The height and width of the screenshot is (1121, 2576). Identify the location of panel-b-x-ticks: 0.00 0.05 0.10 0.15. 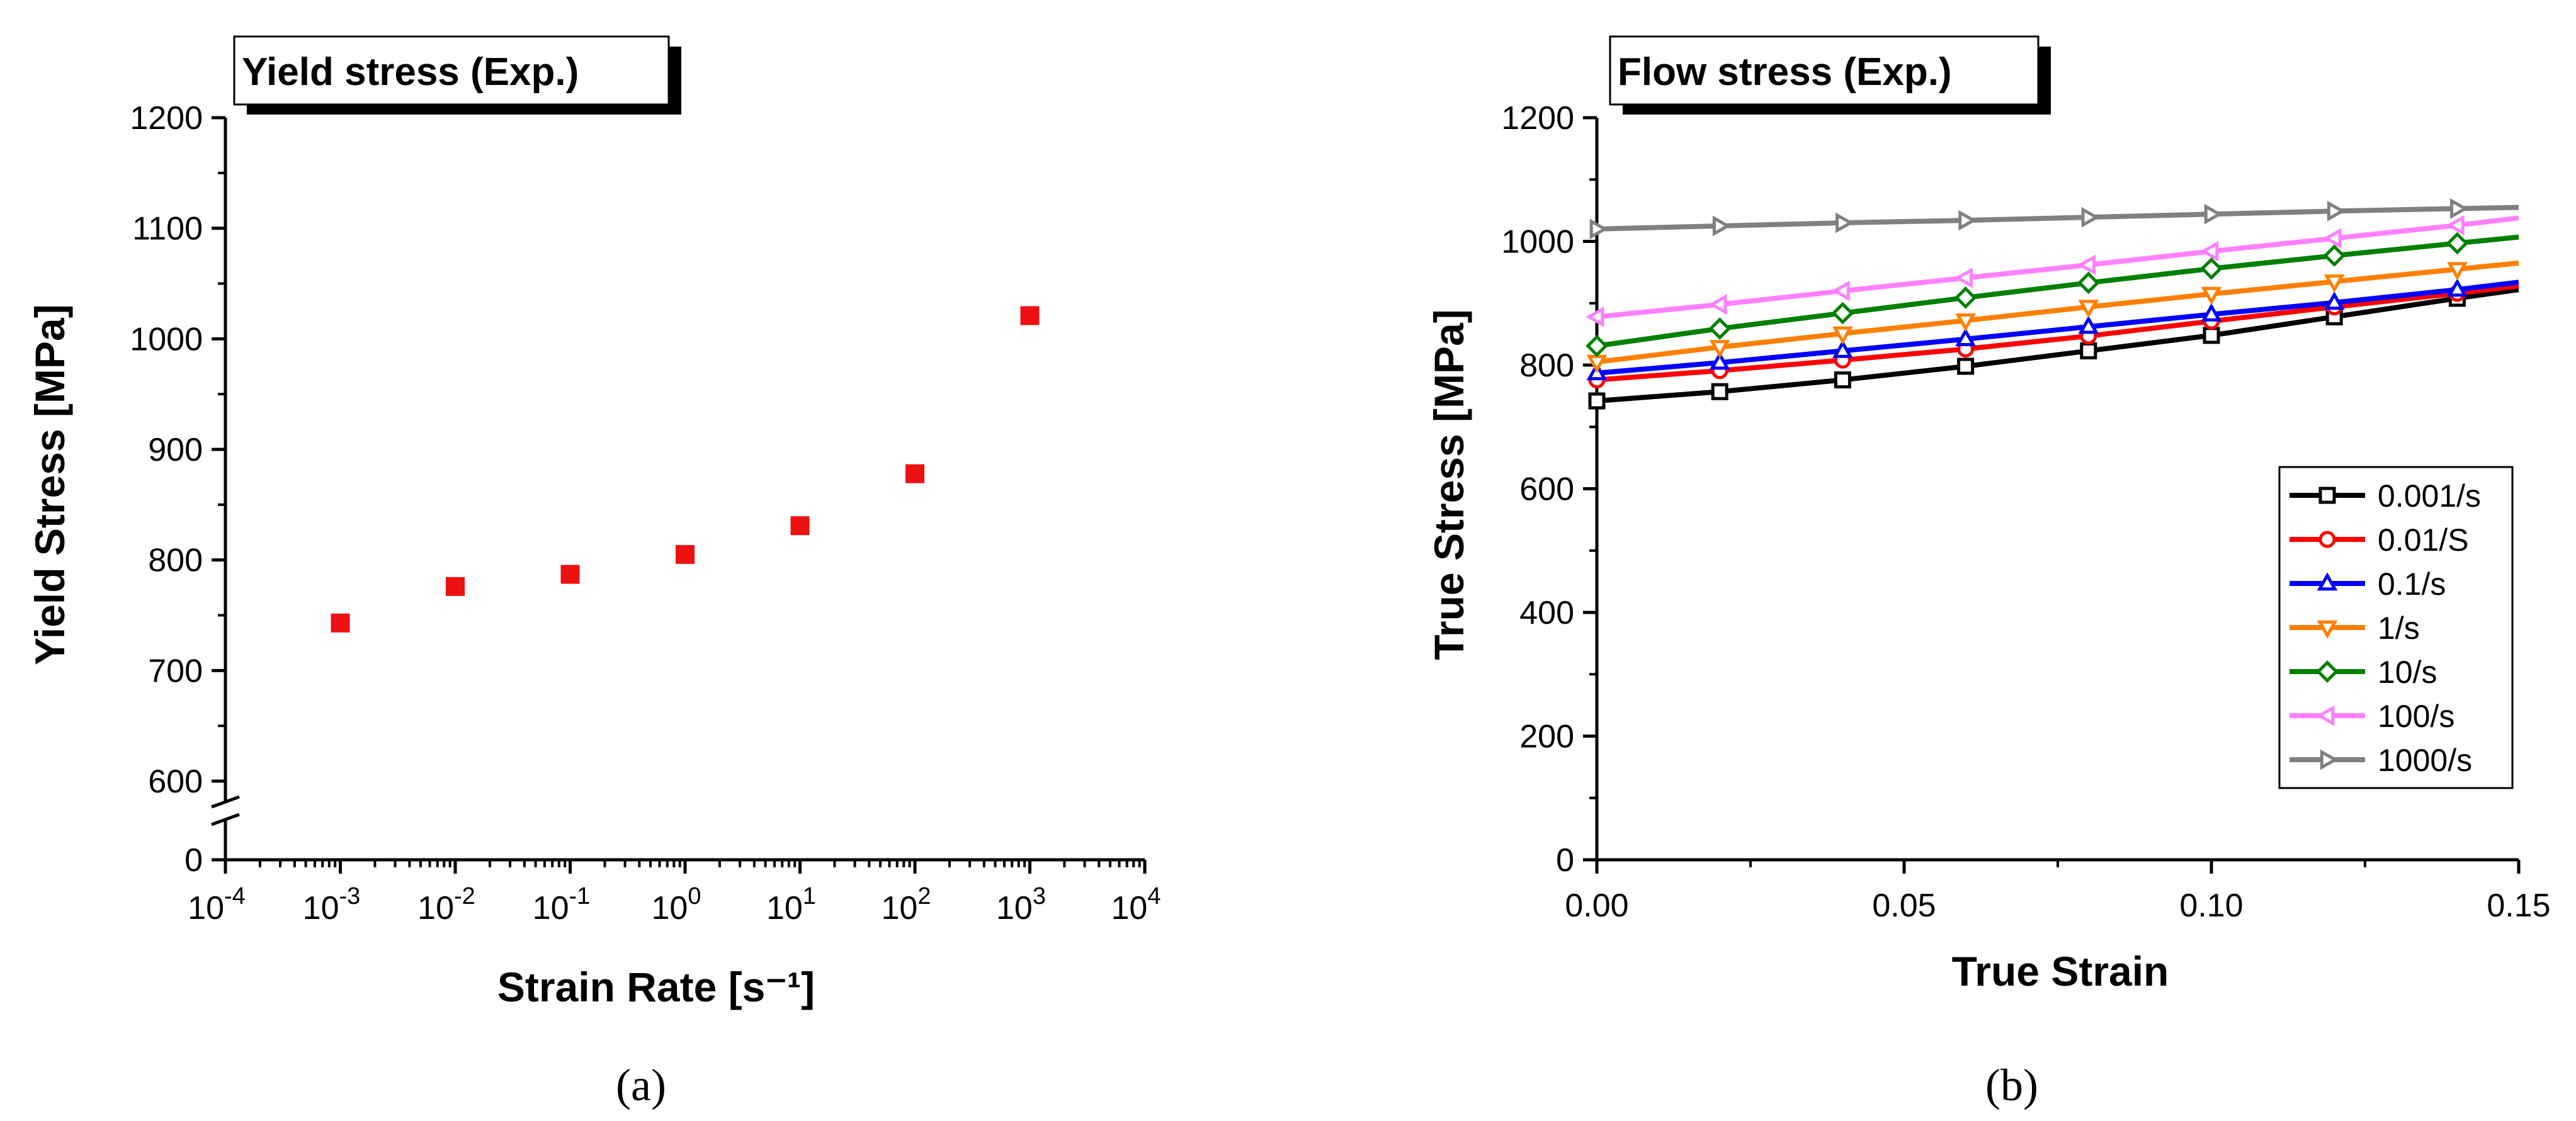
(2058, 892).